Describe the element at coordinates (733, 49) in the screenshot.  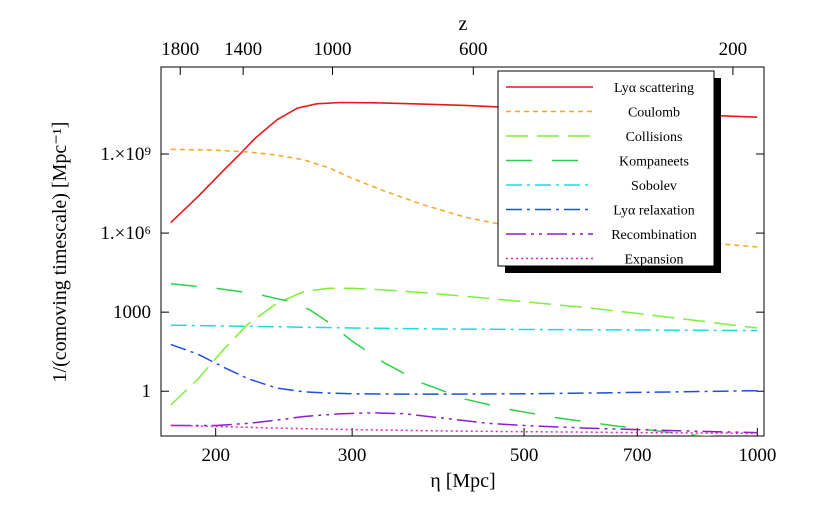
I see `top-tick-label: 200` at that location.